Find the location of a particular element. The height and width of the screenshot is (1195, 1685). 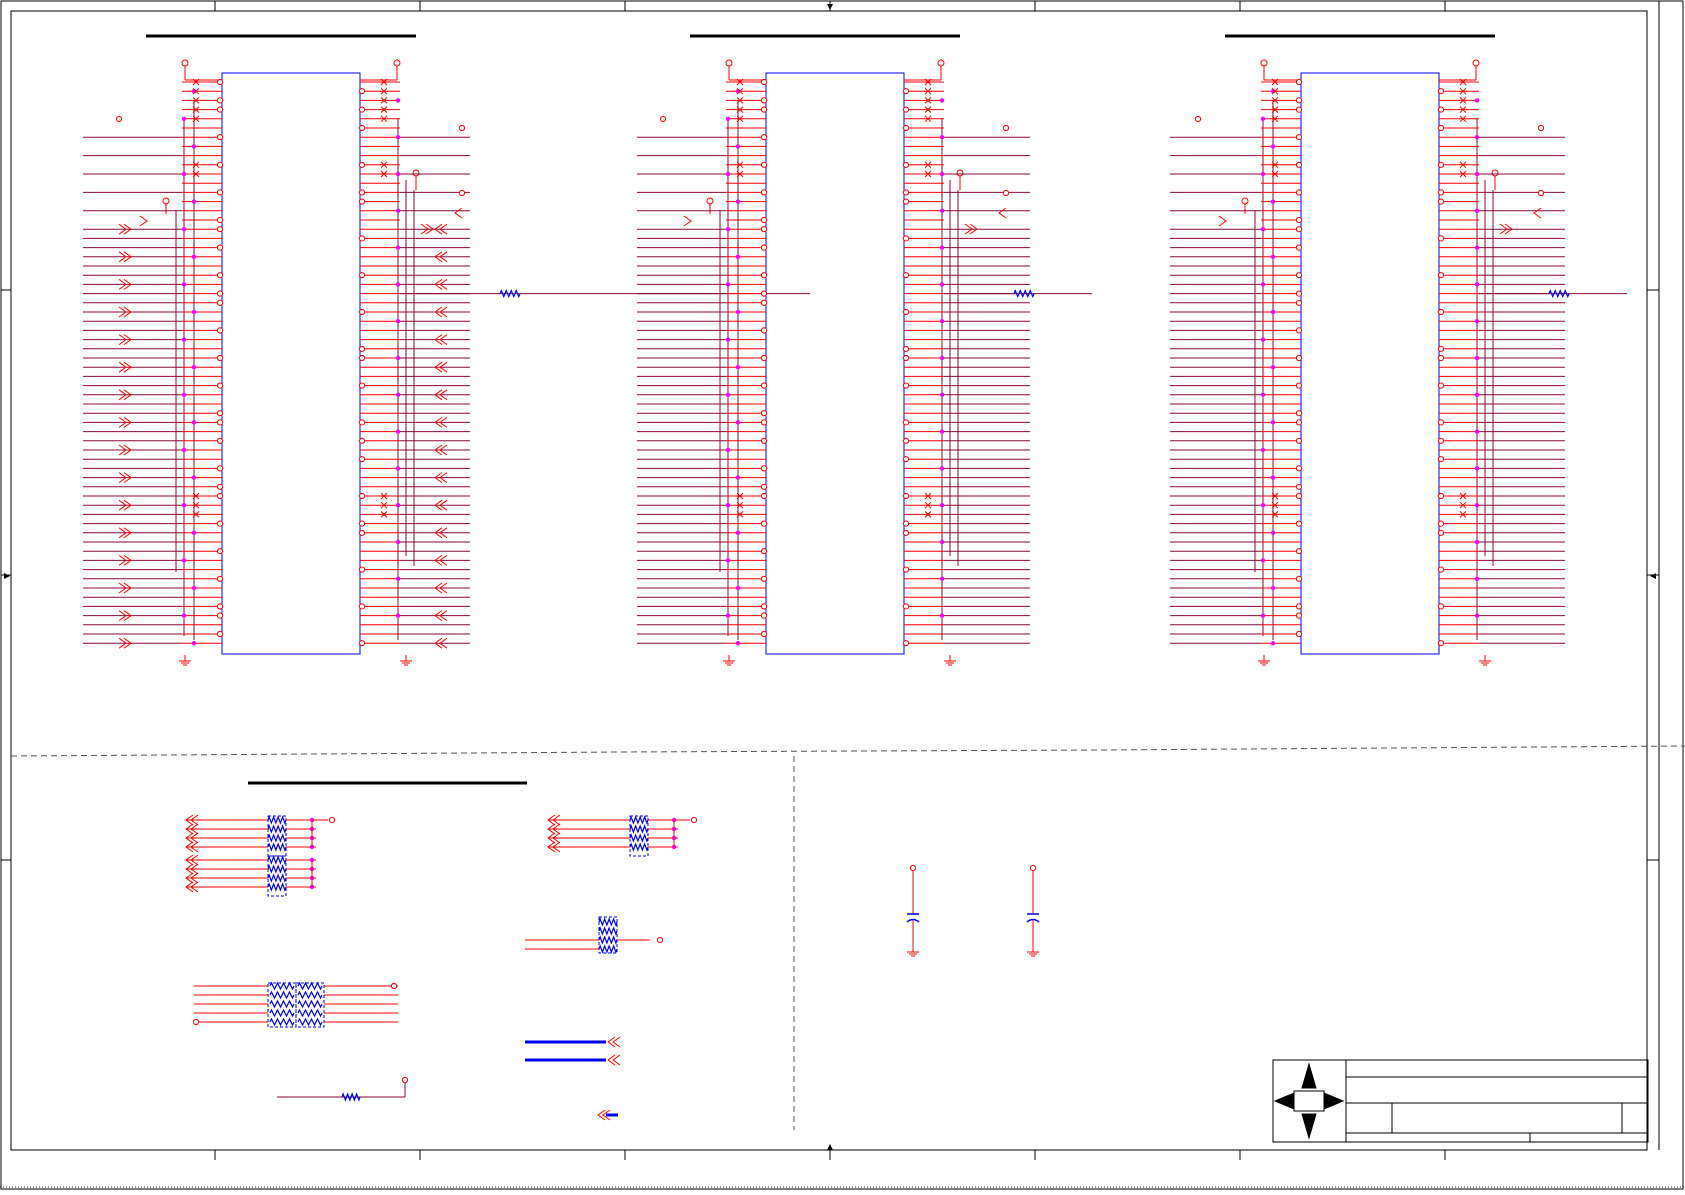

resistor-network-c is located at coordinates (611, 884).